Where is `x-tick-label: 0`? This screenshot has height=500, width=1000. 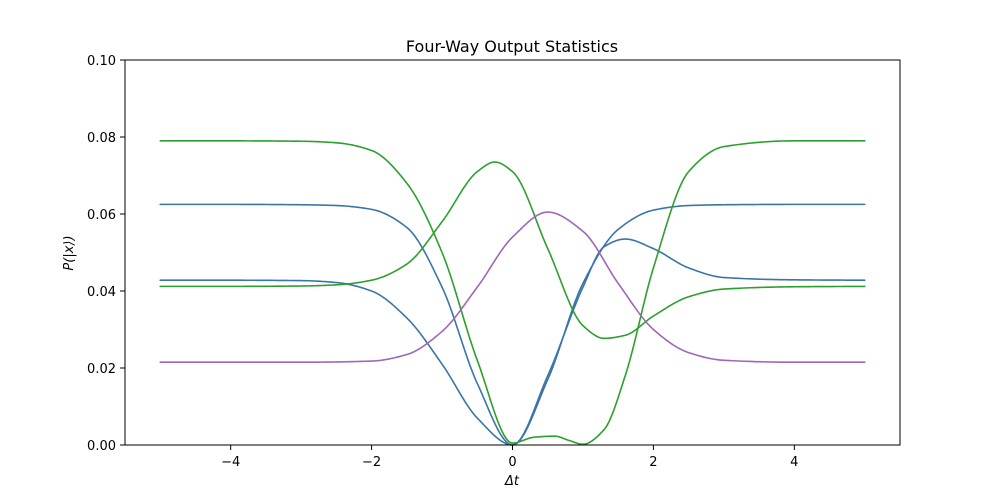
x-tick-label: 0 is located at coordinates (512, 462).